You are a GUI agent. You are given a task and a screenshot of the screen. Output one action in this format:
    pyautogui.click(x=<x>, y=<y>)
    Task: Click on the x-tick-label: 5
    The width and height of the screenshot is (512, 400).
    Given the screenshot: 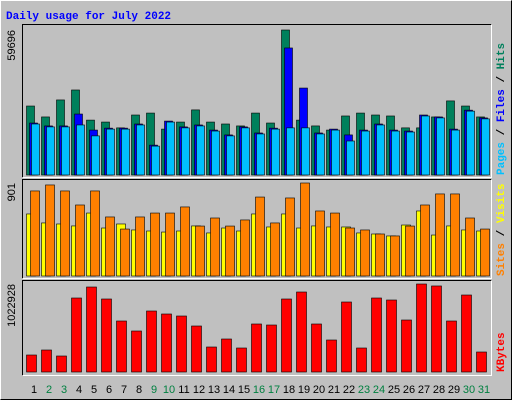 What is the action you would take?
    pyautogui.click(x=94, y=390)
    